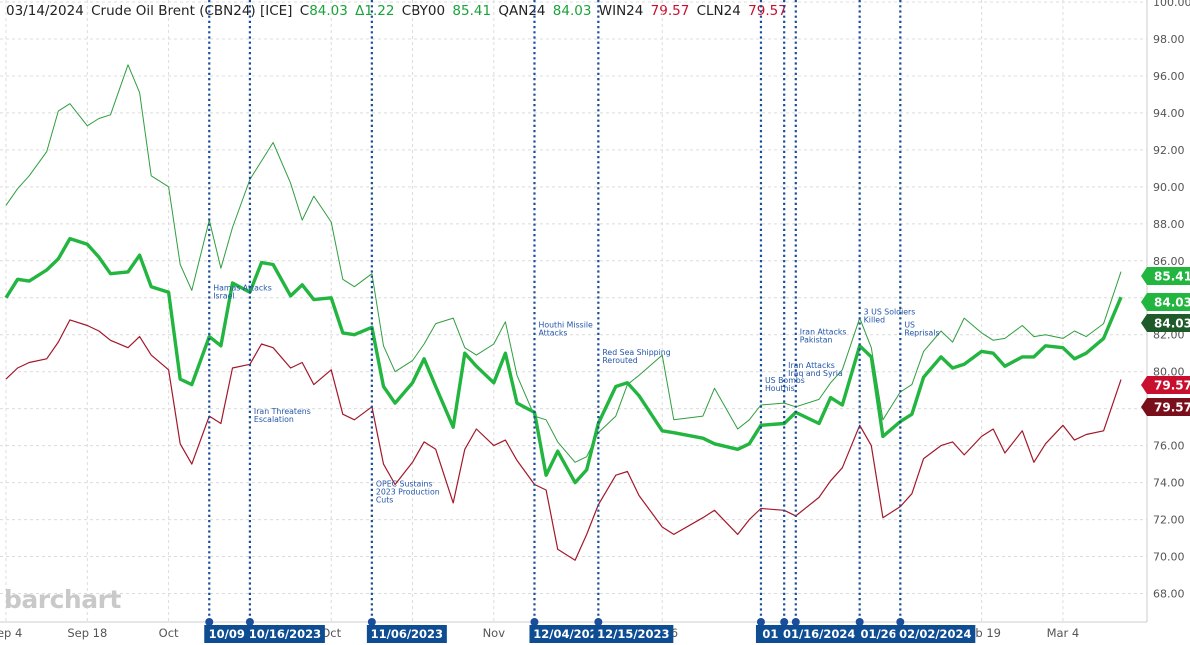 This screenshot has width=1190, height=645. I want to click on header-instrument-name: Crude Oil Brent (CBN24) [ICE], so click(192, 11).